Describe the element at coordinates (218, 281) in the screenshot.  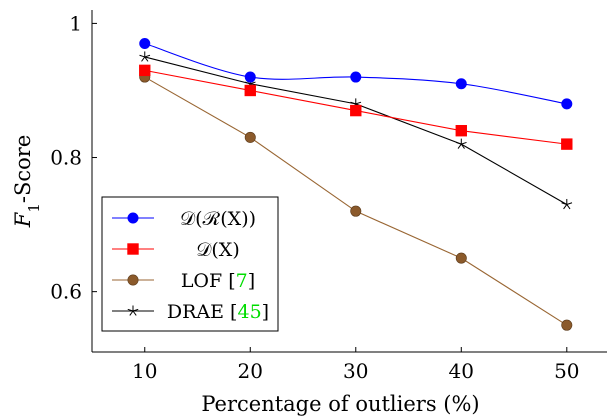
I see `legend-label: LOF [7]` at that location.